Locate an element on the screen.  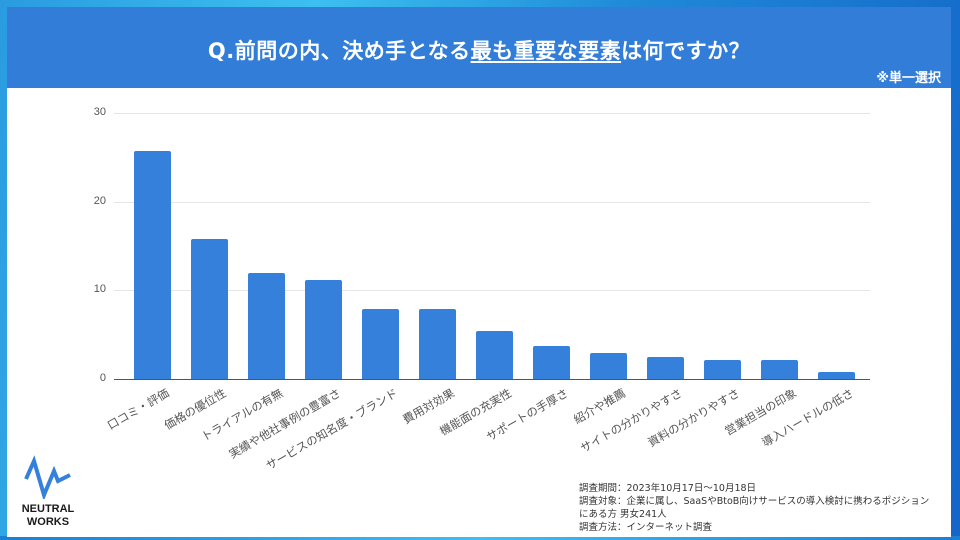
company-logo: NEUTRAL WORKS is located at coordinates (53, 492).